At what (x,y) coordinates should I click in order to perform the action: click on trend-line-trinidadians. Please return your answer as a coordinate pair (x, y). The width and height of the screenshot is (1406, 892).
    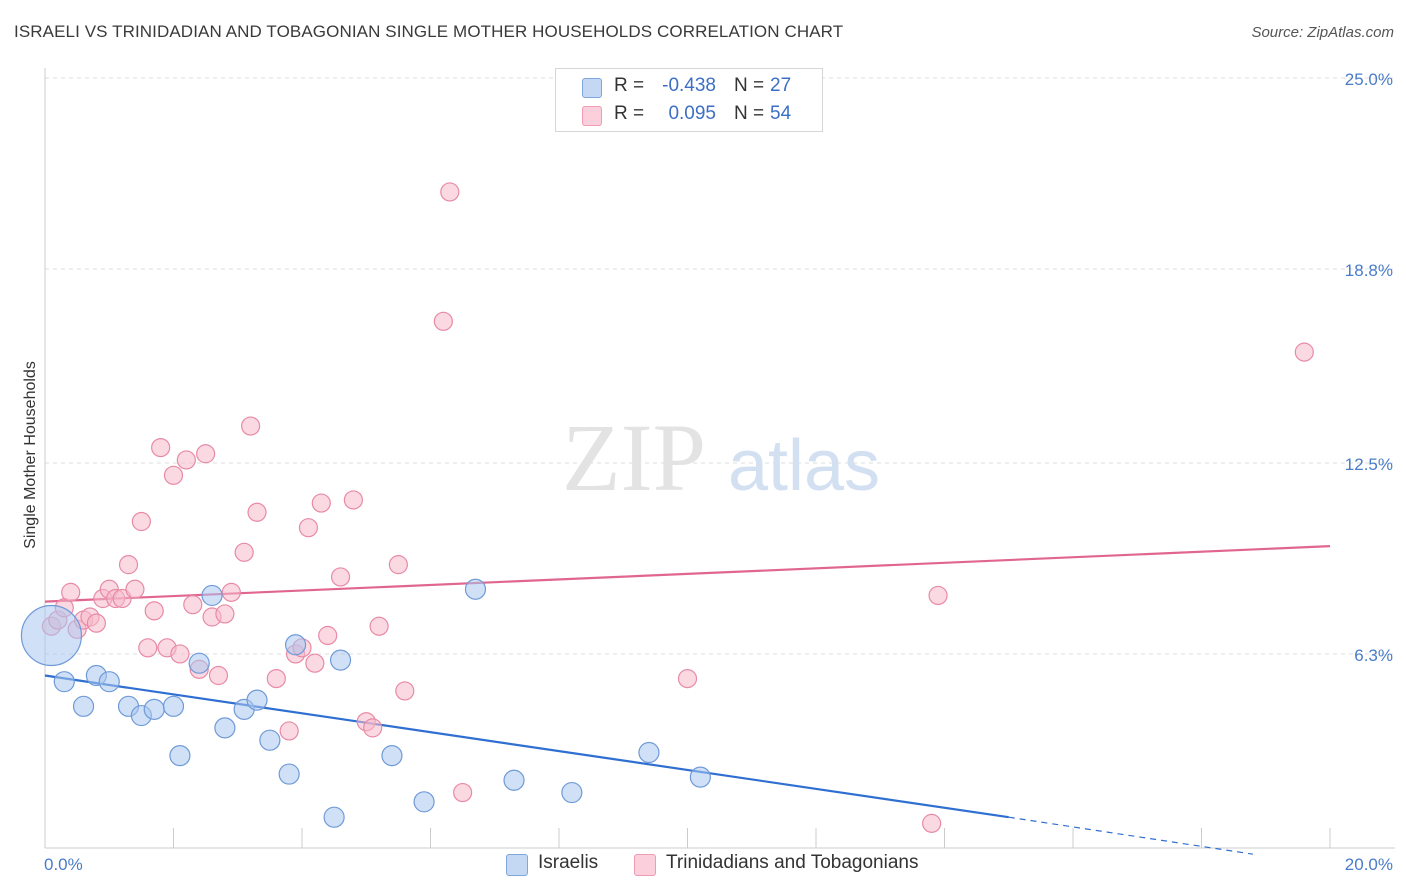
    Looking at the image, I should click on (687, 574).